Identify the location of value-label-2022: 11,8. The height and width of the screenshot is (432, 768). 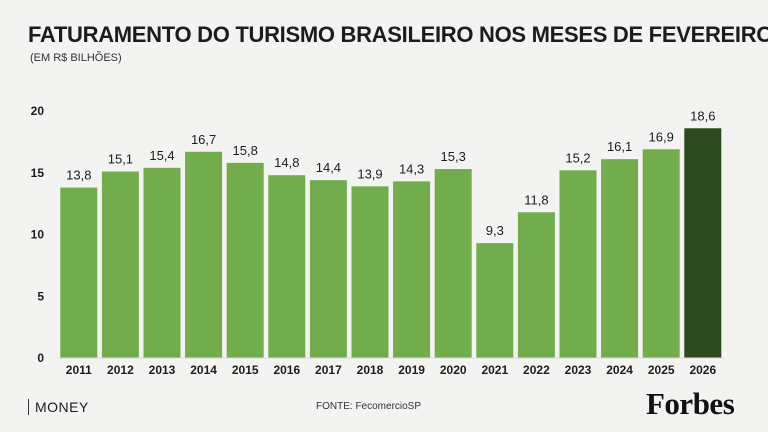
(536, 199).